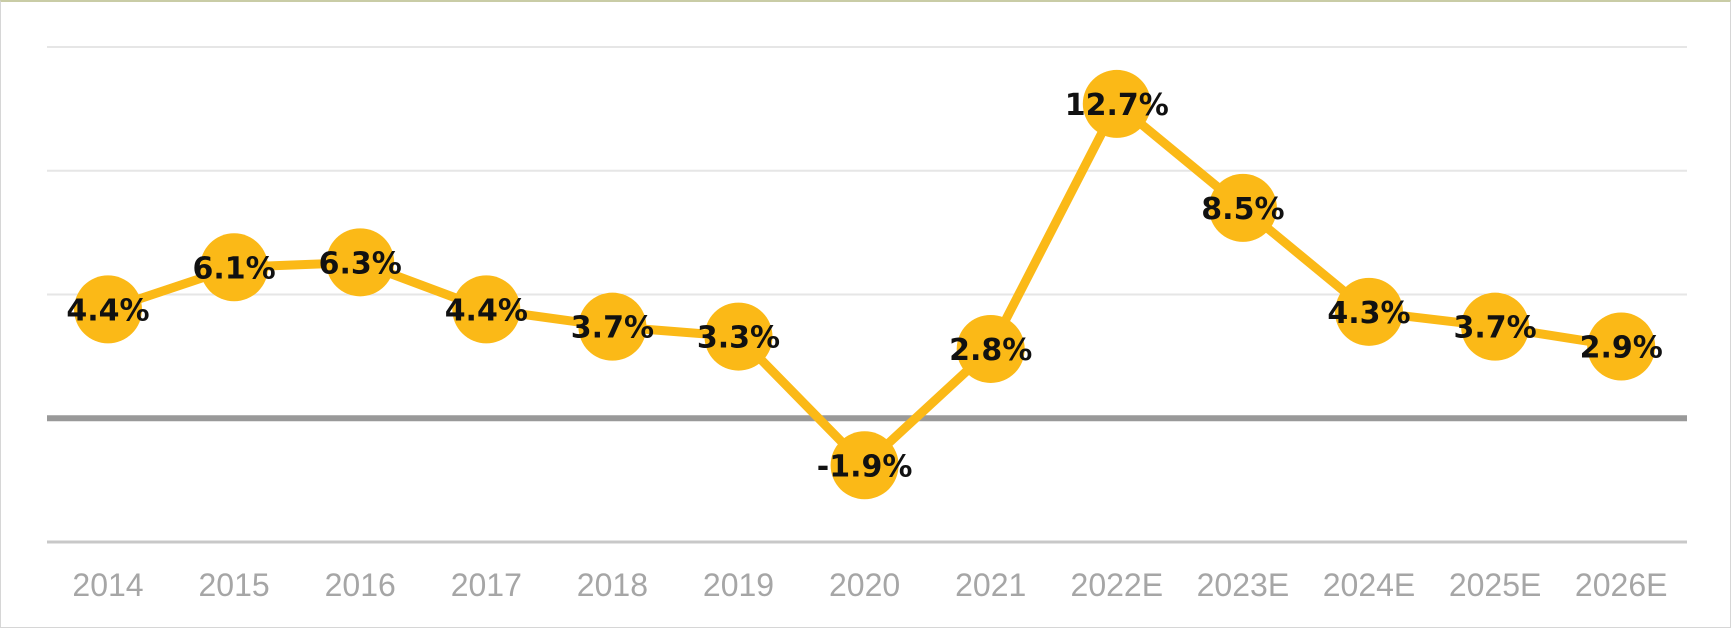 The width and height of the screenshot is (1733, 630). What do you see at coordinates (612, 585) in the screenshot?
I see `x-tick-label: 2018` at bounding box center [612, 585].